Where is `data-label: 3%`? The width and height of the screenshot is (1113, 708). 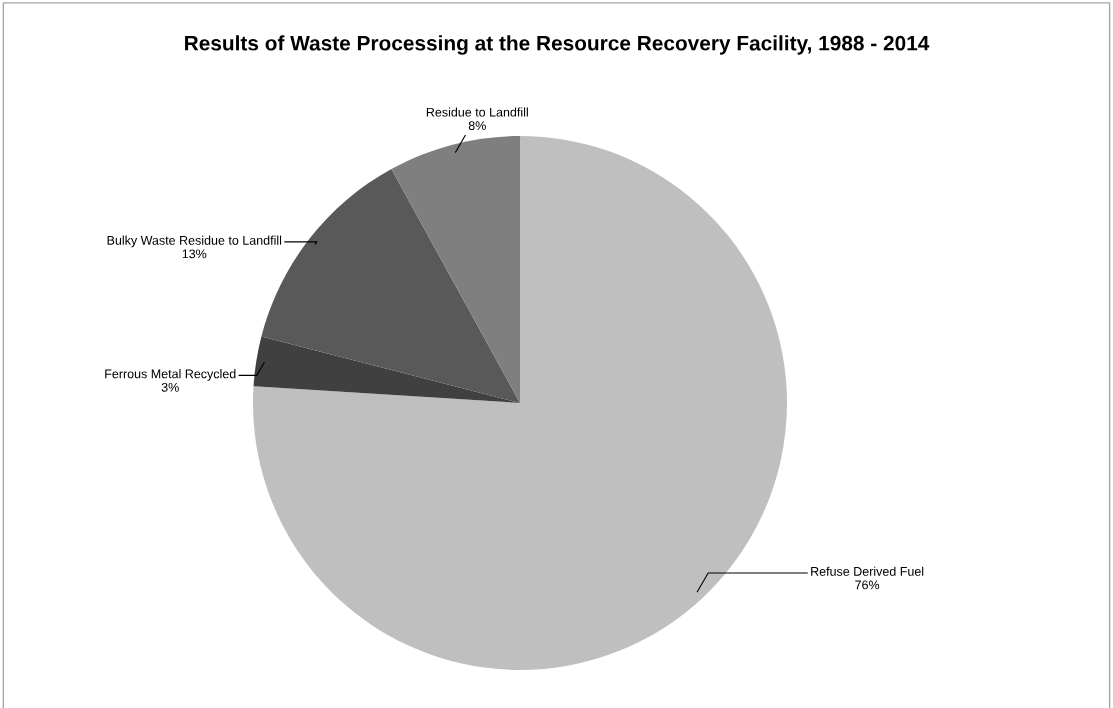 data-label: 3% is located at coordinates (170, 387).